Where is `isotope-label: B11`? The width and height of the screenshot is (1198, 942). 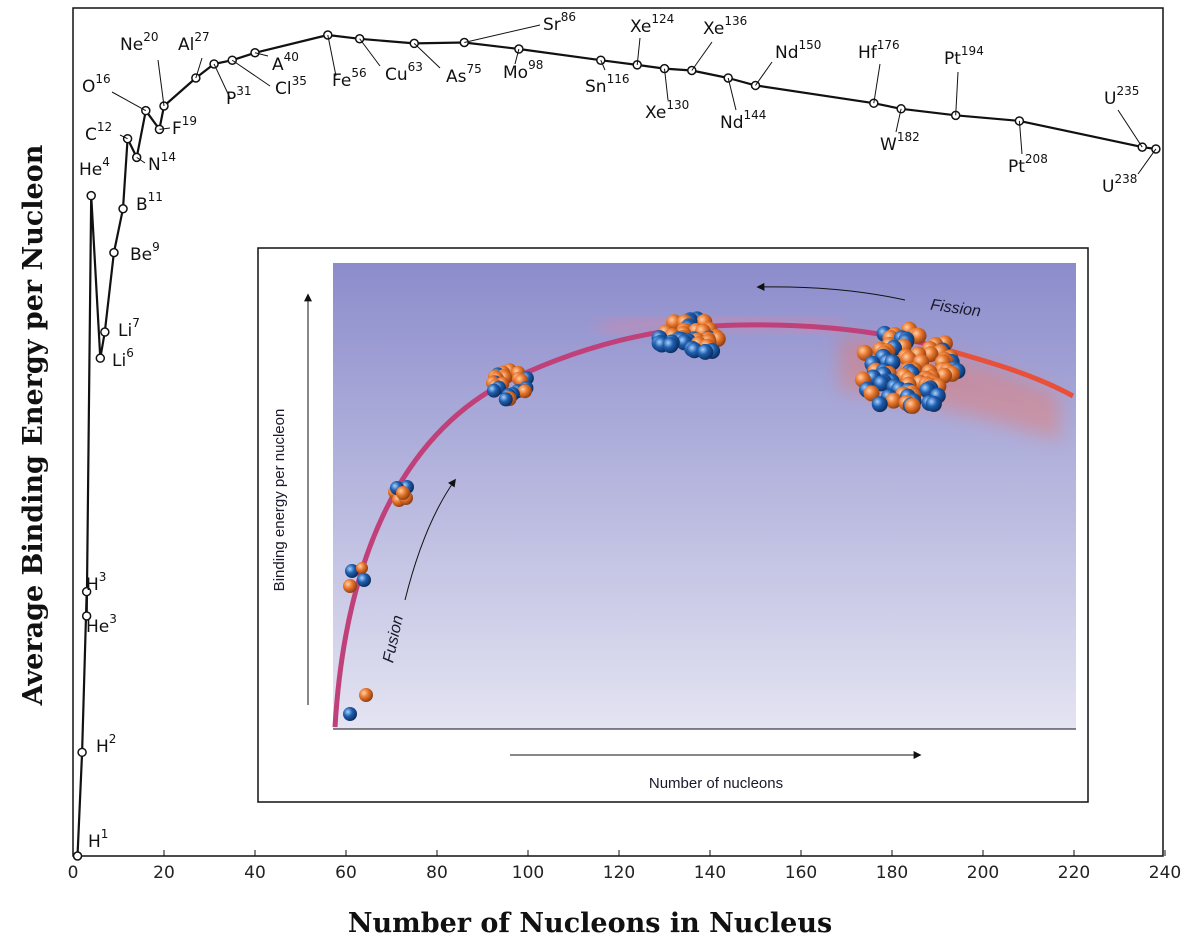
isotope-label: B11 is located at coordinates (149, 202).